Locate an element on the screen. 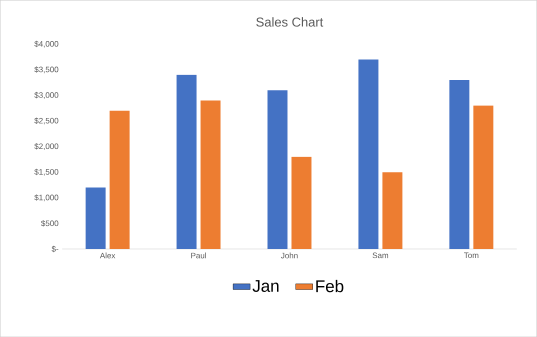 The width and height of the screenshot is (537, 337). chart-title: Sales Chart is located at coordinates (290, 22).